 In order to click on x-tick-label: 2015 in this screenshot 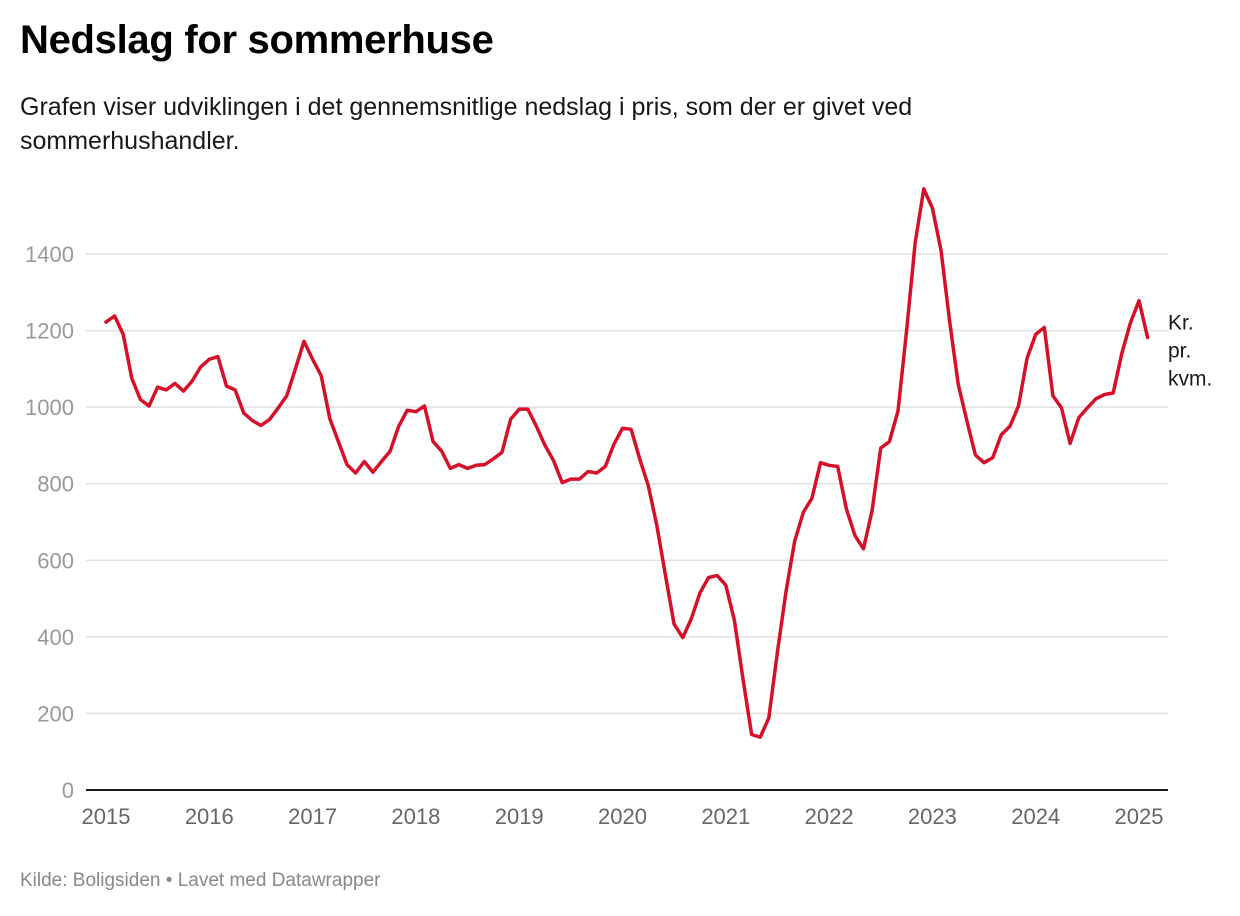, I will do `click(106, 816)`.